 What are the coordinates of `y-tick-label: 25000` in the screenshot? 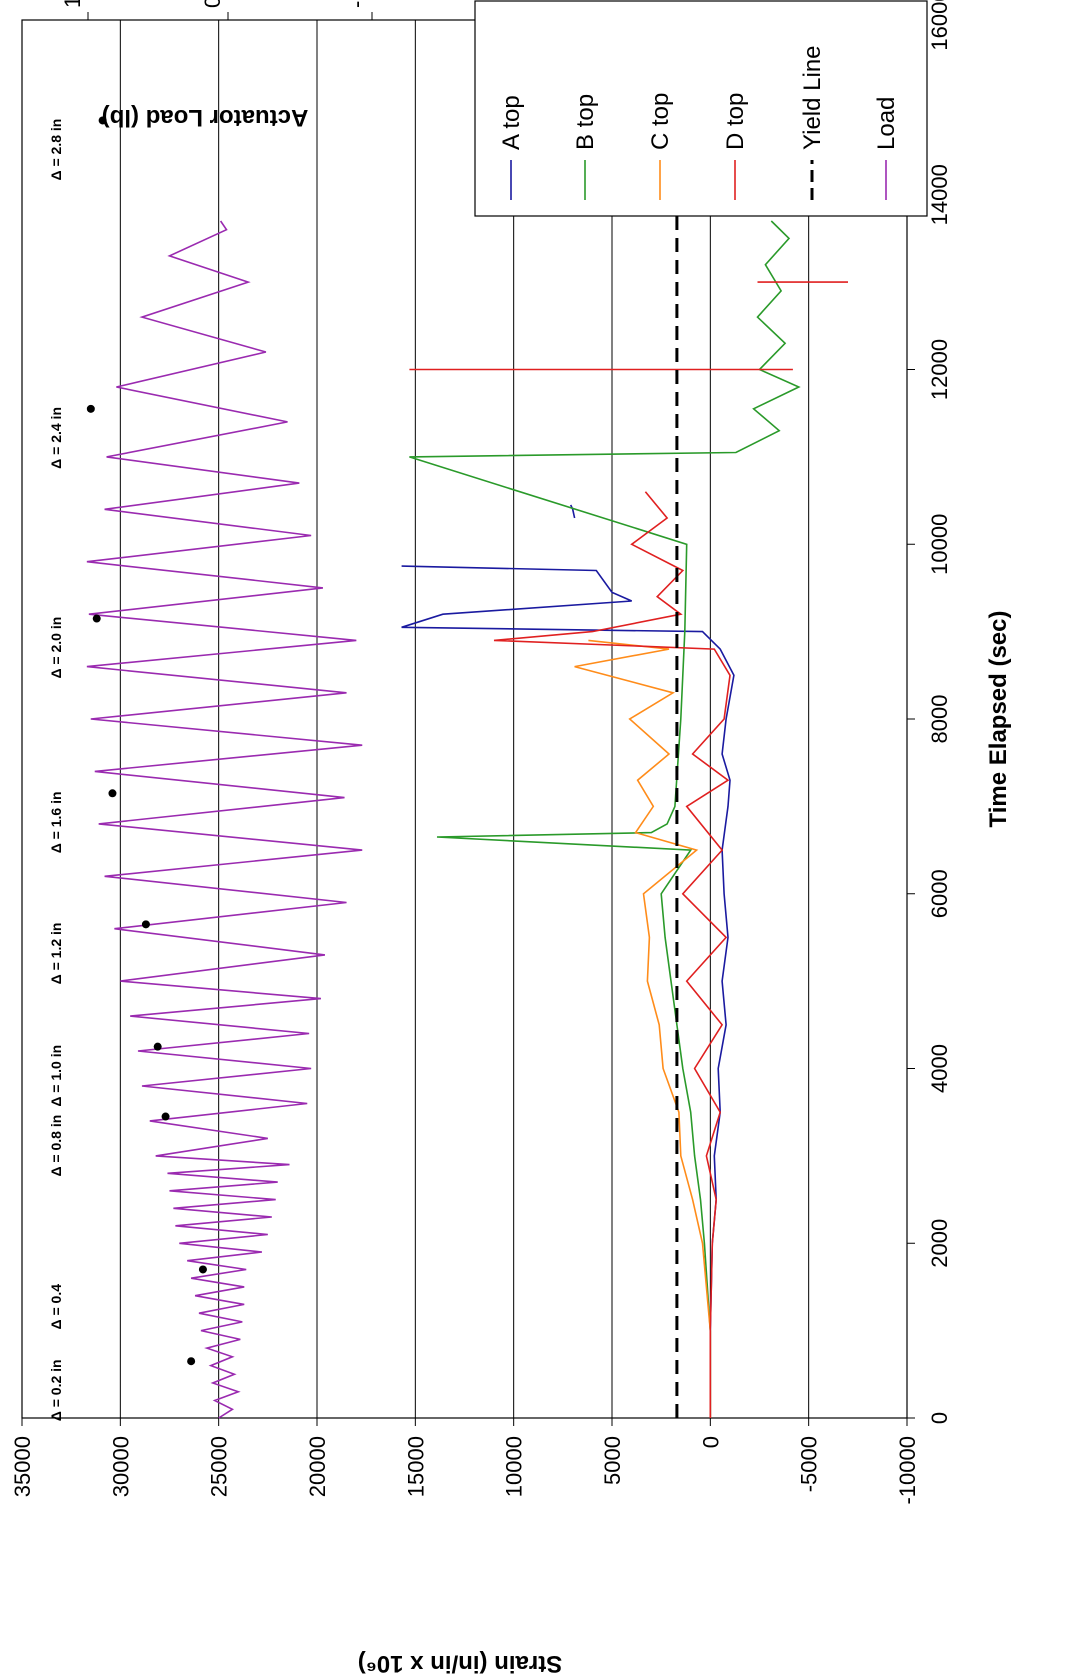 It's located at (219, 1466).